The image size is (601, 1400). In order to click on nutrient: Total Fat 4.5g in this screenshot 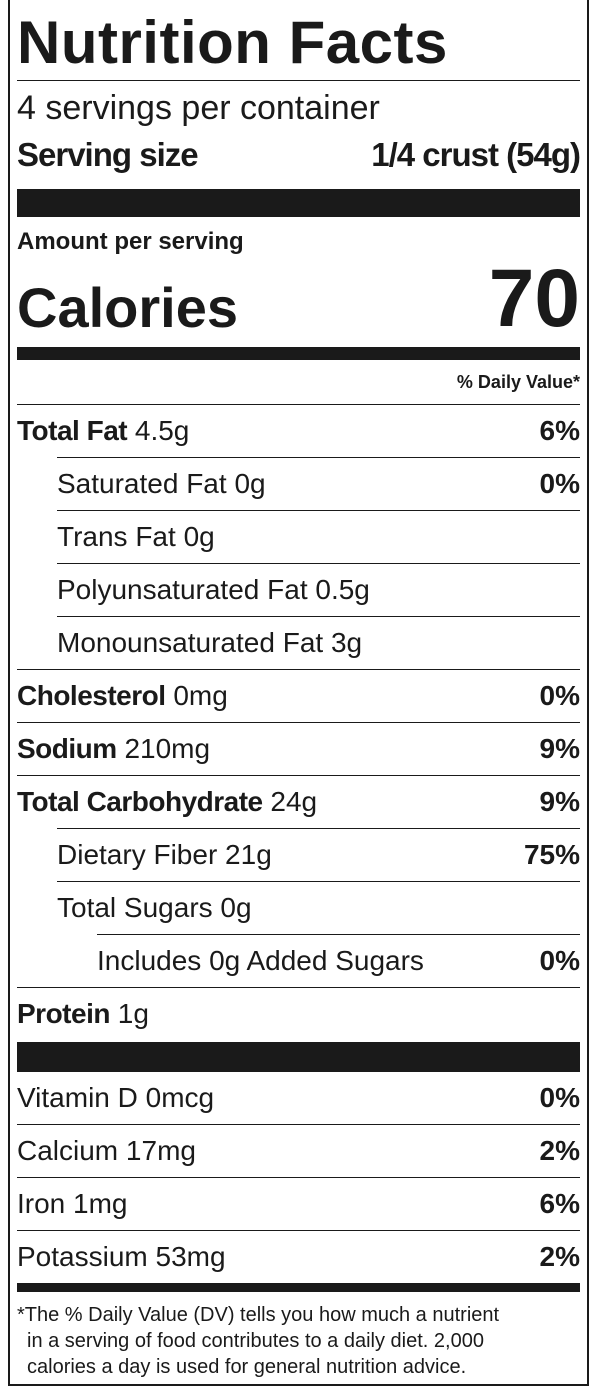, I will do `click(103, 431)`.